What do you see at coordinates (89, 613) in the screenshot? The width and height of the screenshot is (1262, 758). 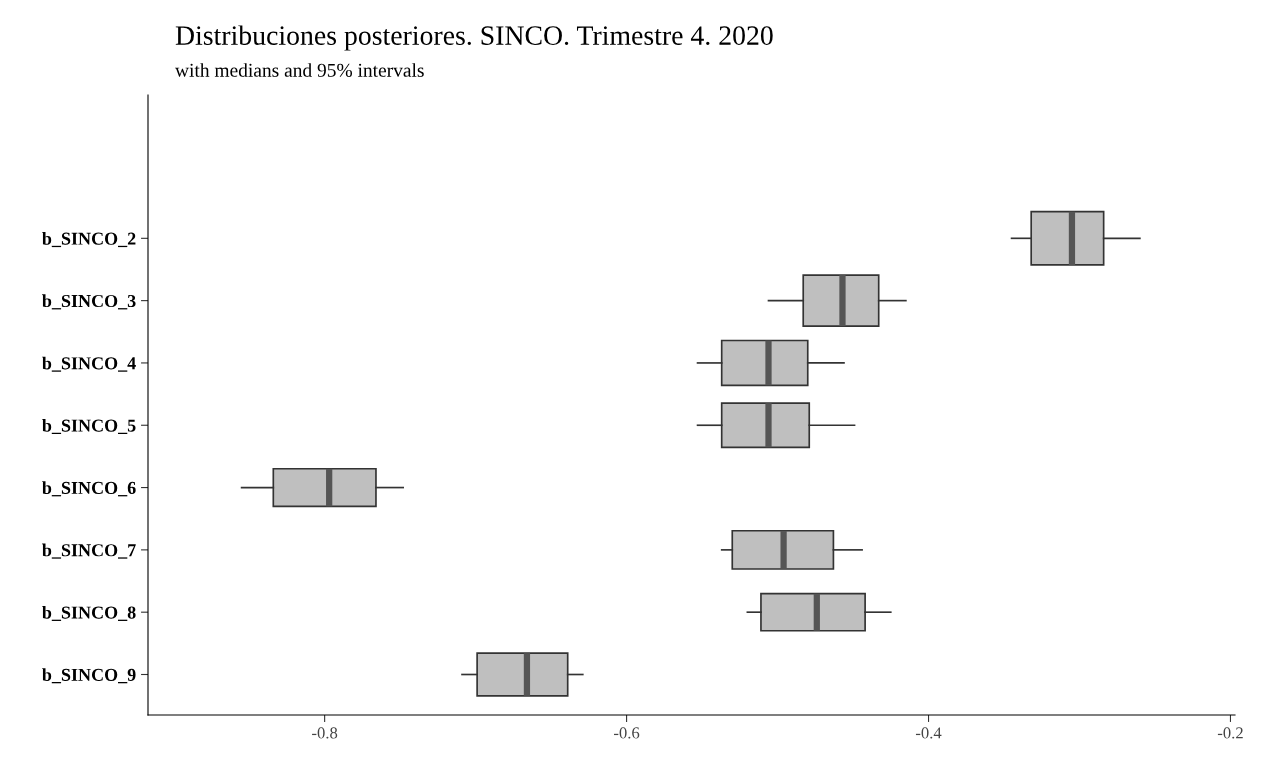 I see `y-tick-label: b_SINCO_8` at bounding box center [89, 613].